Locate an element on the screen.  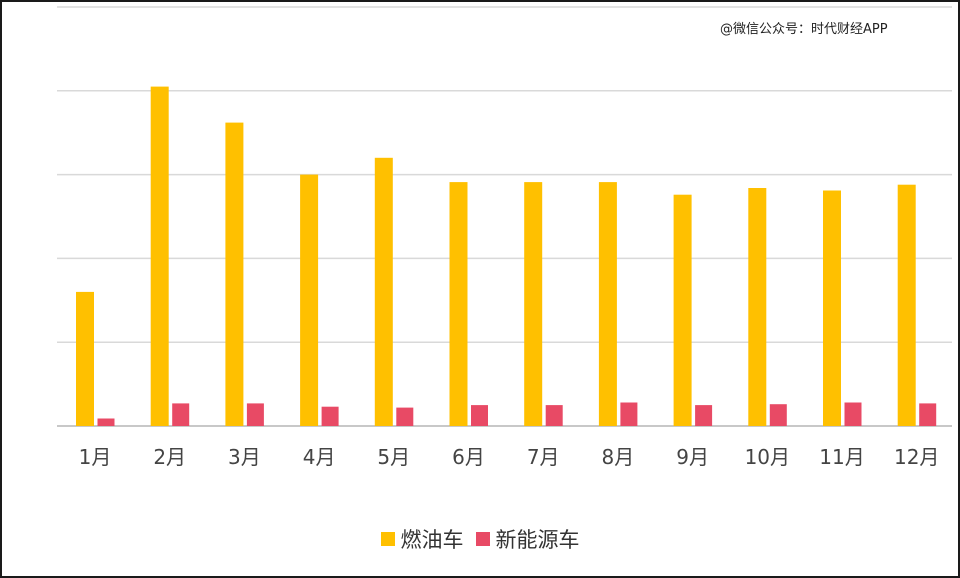
x-tick-labels: 1月 2月 3月 4月 5月 6月 7月 8月 9月 10月 11月 12月 is located at coordinates (509, 457).